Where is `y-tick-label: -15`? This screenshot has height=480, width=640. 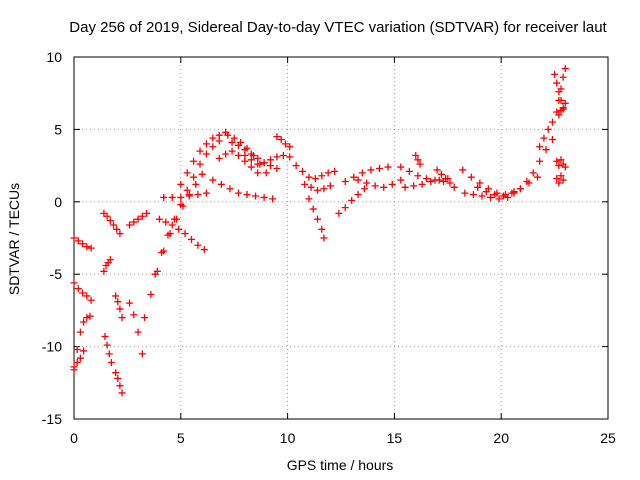 y-tick-label: -15 is located at coordinates (52, 419).